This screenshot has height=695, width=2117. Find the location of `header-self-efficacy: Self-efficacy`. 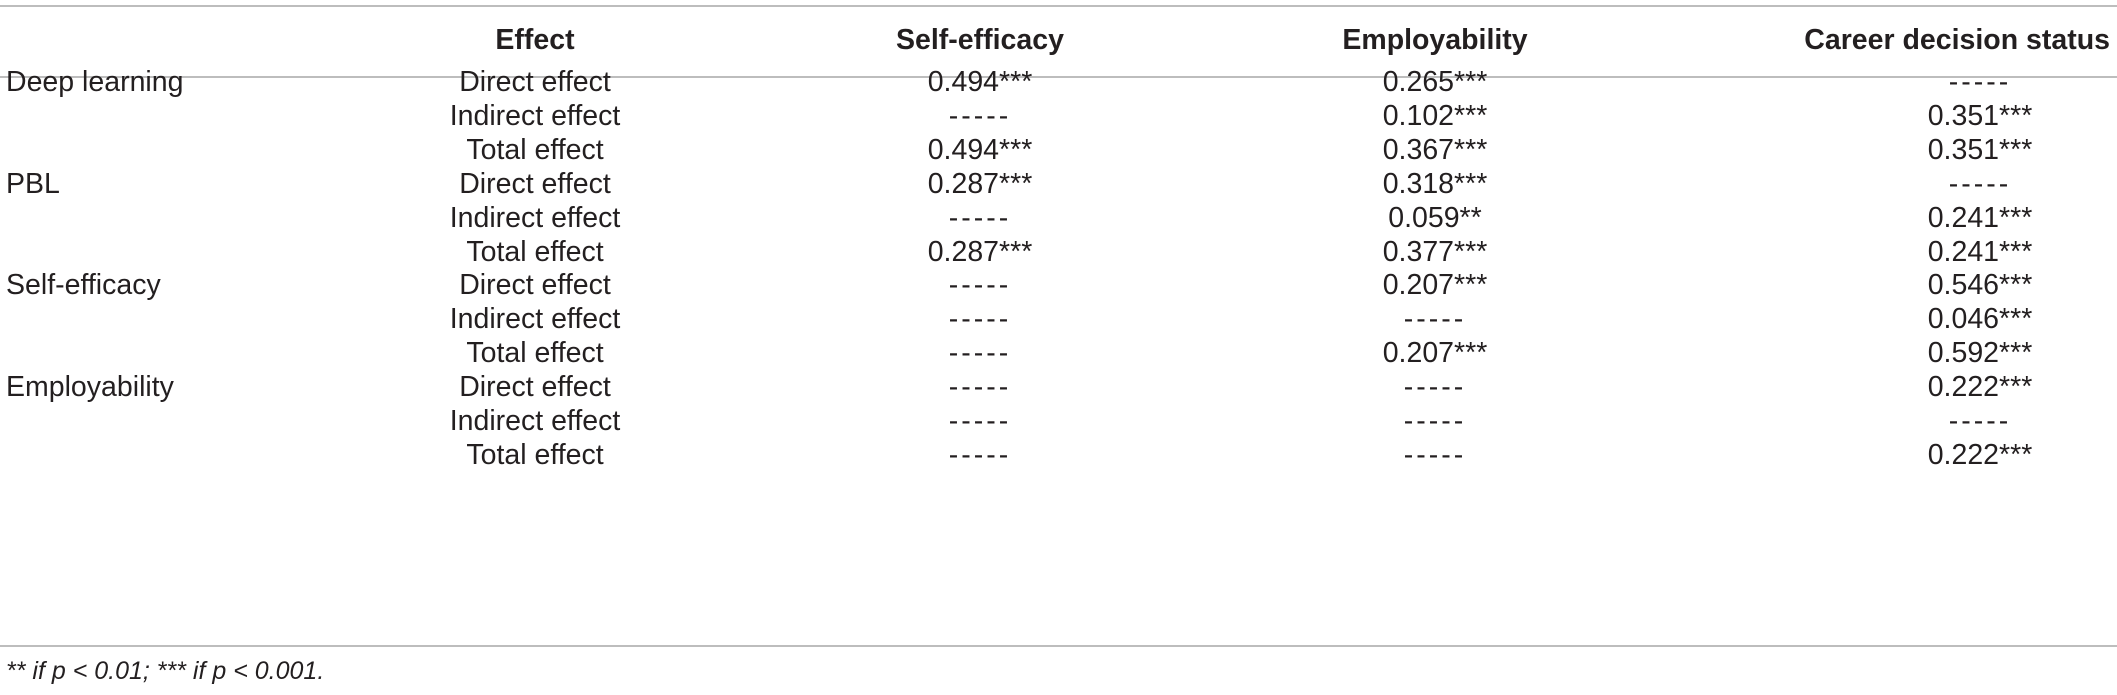

header-self-efficacy: Self-efficacy is located at coordinates (980, 40).